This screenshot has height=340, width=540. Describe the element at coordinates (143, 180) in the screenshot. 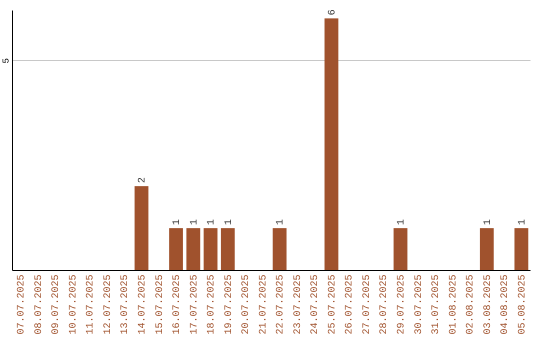

I see `data-label: 2` at that location.